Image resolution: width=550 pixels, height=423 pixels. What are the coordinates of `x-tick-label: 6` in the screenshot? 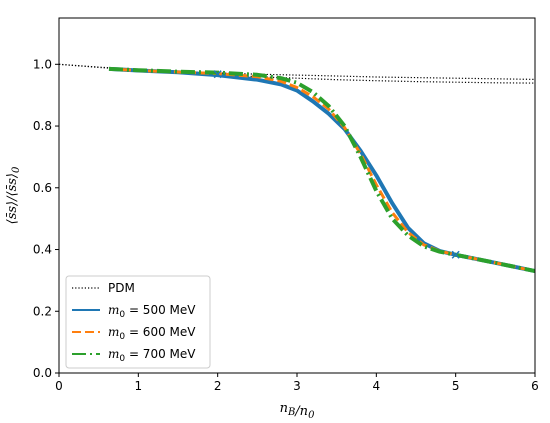 It's located at (535, 386).